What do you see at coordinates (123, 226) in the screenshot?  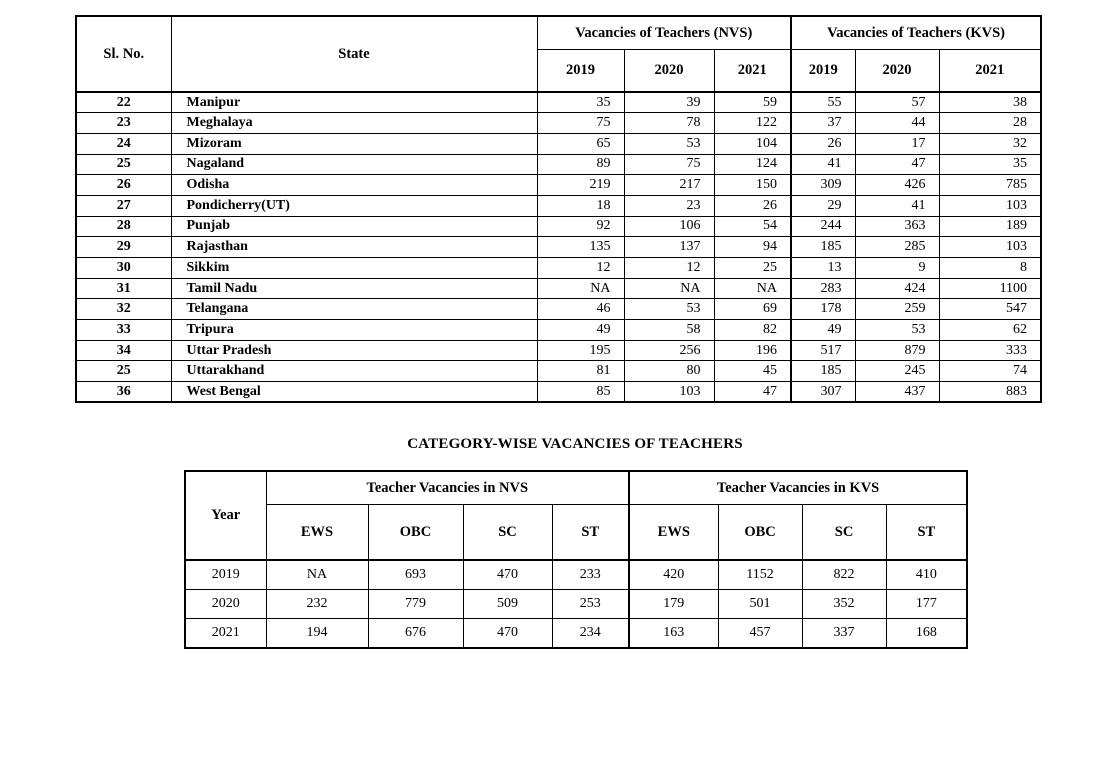 I see `sl-no-cell: 28` at bounding box center [123, 226].